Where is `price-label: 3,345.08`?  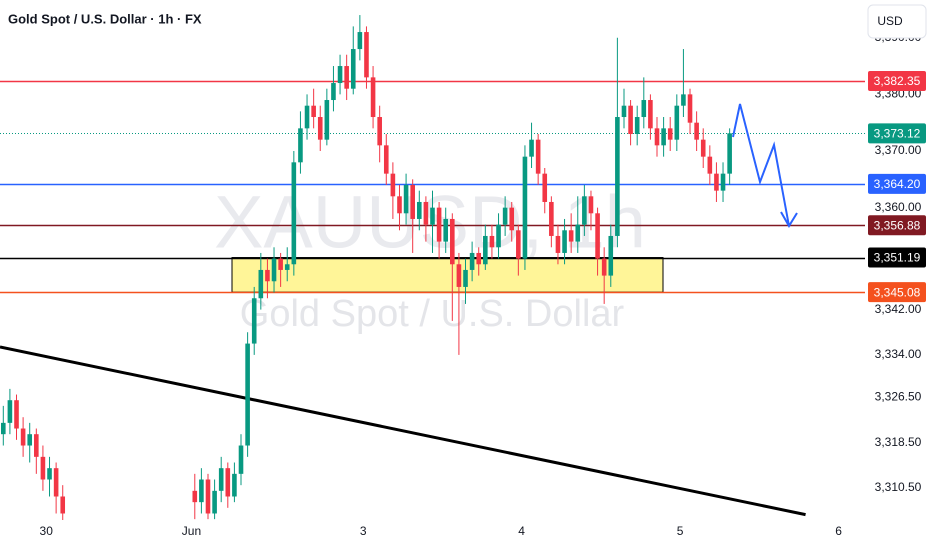
price-label: 3,345.08 is located at coordinates (897, 292).